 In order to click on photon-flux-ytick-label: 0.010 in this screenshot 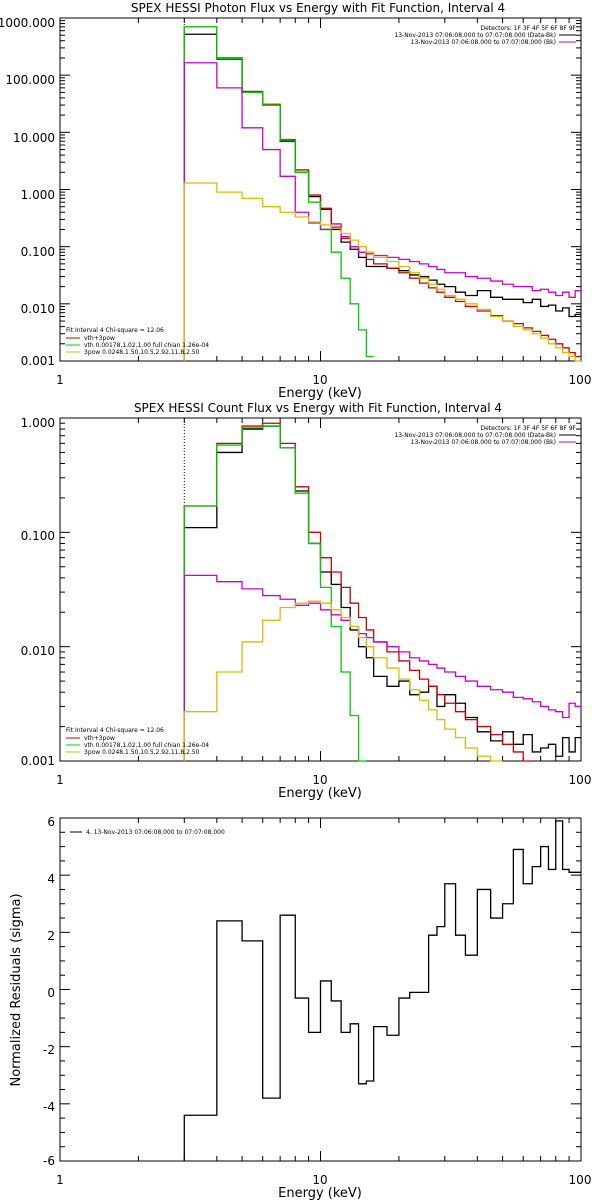, I will do `click(38, 309)`.